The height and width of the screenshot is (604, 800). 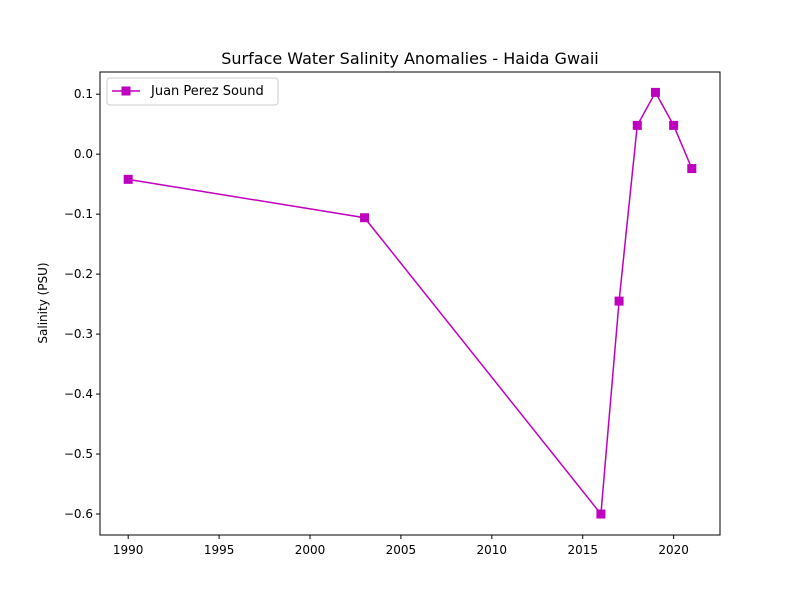 What do you see at coordinates (310, 550) in the screenshot?
I see `x-tick-label: 2000` at bounding box center [310, 550].